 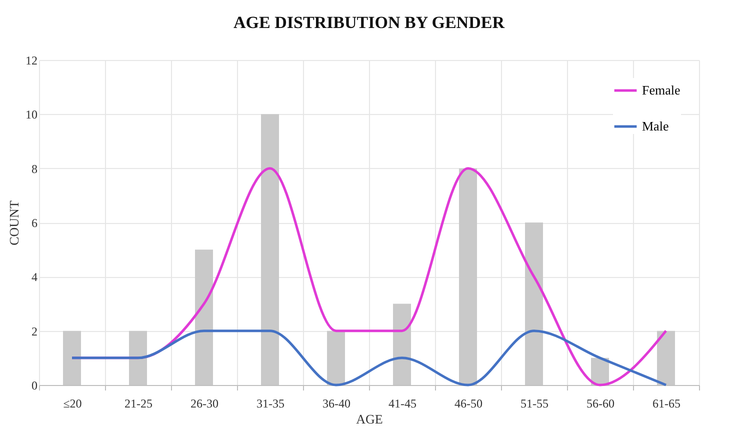 What do you see at coordinates (369, 419) in the screenshot?
I see `x-axis-title: AGE` at bounding box center [369, 419].